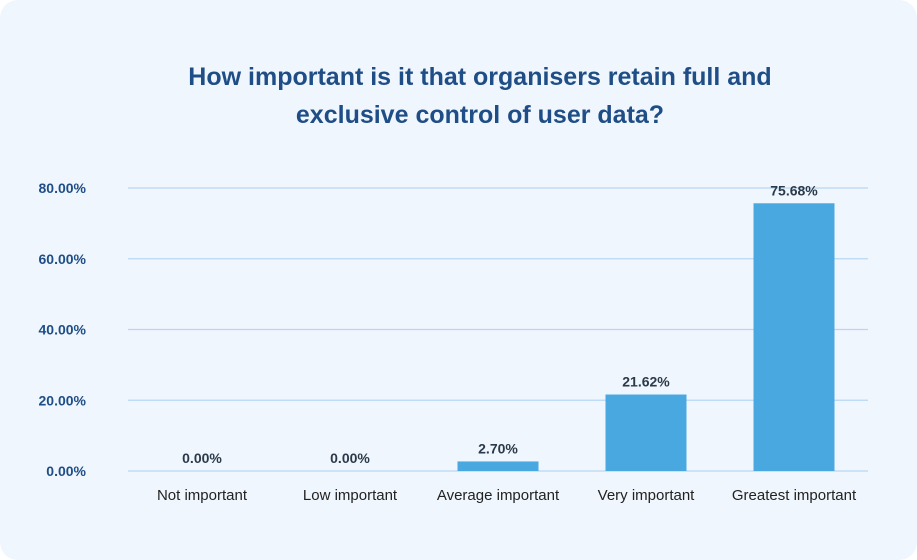 Image resolution: width=917 pixels, height=560 pixels. I want to click on data-label: 2.70%, so click(498, 448).